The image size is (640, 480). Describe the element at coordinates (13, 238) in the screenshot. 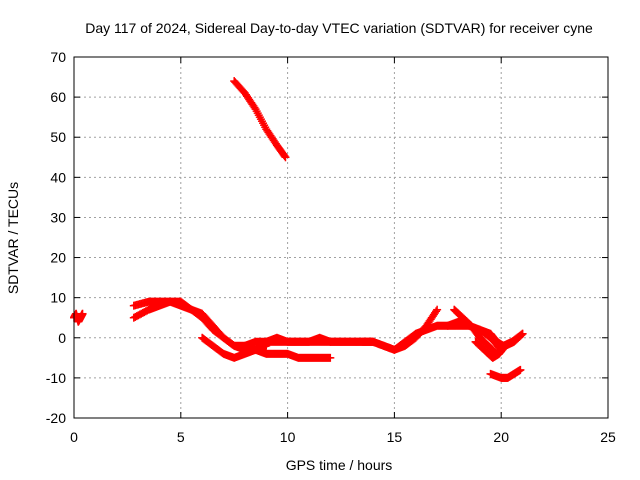

I see `y-axis-title: SDTVAR / TECUs` at that location.